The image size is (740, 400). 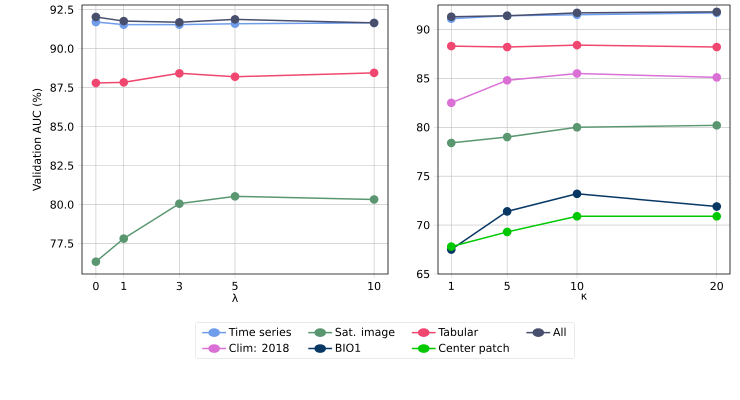 I want to click on x-tick-label: 20, so click(x=716, y=286).